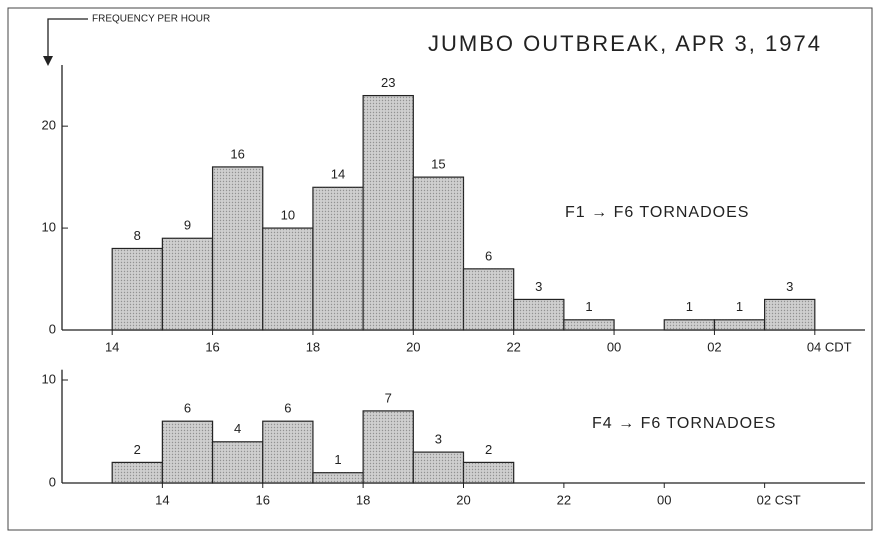 The height and width of the screenshot is (538, 886). What do you see at coordinates (625, 43) in the screenshot?
I see `chart-title: JUMBO OUTBREAK, APR 3, 1974` at bounding box center [625, 43].